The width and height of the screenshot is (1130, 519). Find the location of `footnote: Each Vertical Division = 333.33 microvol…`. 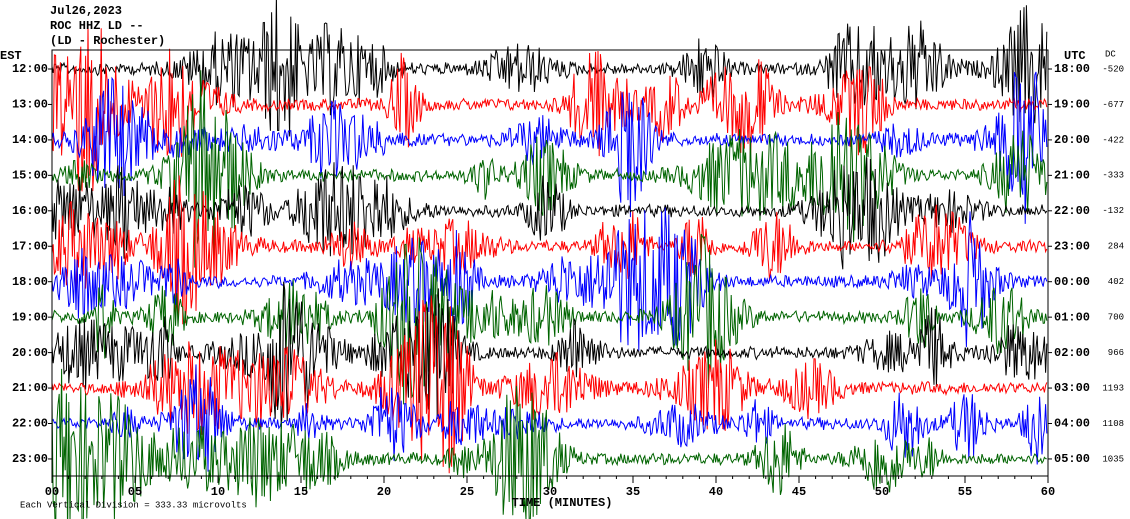

footnote: Each Vertical Division = 333.33 microvol… is located at coordinates (133, 505).